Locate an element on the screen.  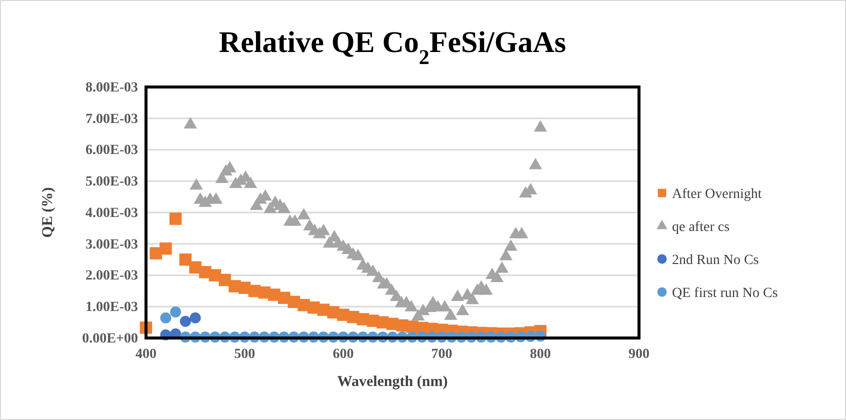
y-tick-label: 6.00E-03 is located at coordinates (112, 150).